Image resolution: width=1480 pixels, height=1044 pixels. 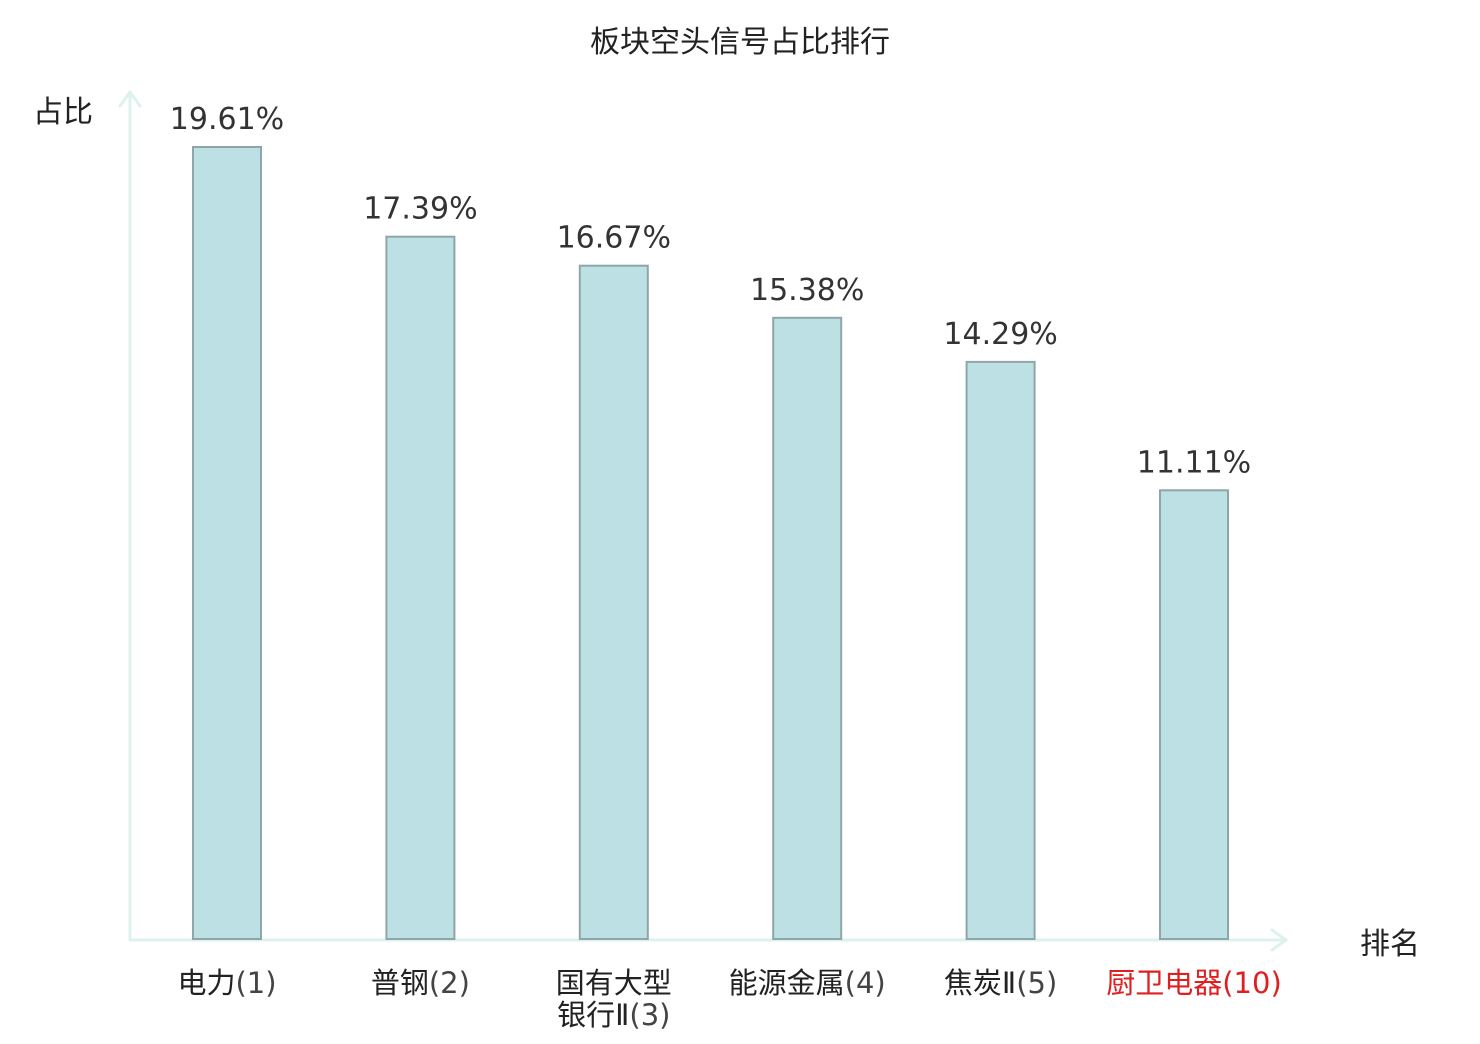 What do you see at coordinates (593, 1015) in the screenshot?
I see `category-name: 银行Ⅱ` at bounding box center [593, 1015].